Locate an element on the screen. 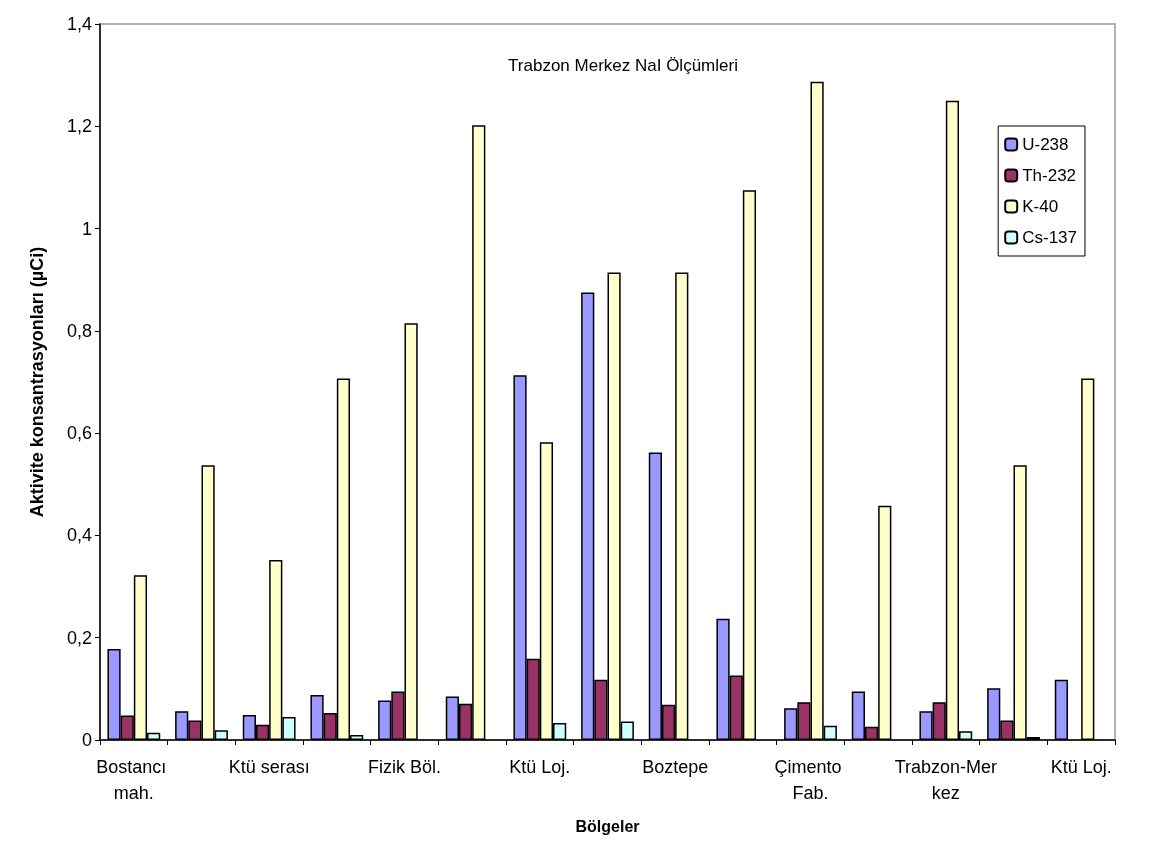  y-tick-label: 0 is located at coordinates (86, 740).